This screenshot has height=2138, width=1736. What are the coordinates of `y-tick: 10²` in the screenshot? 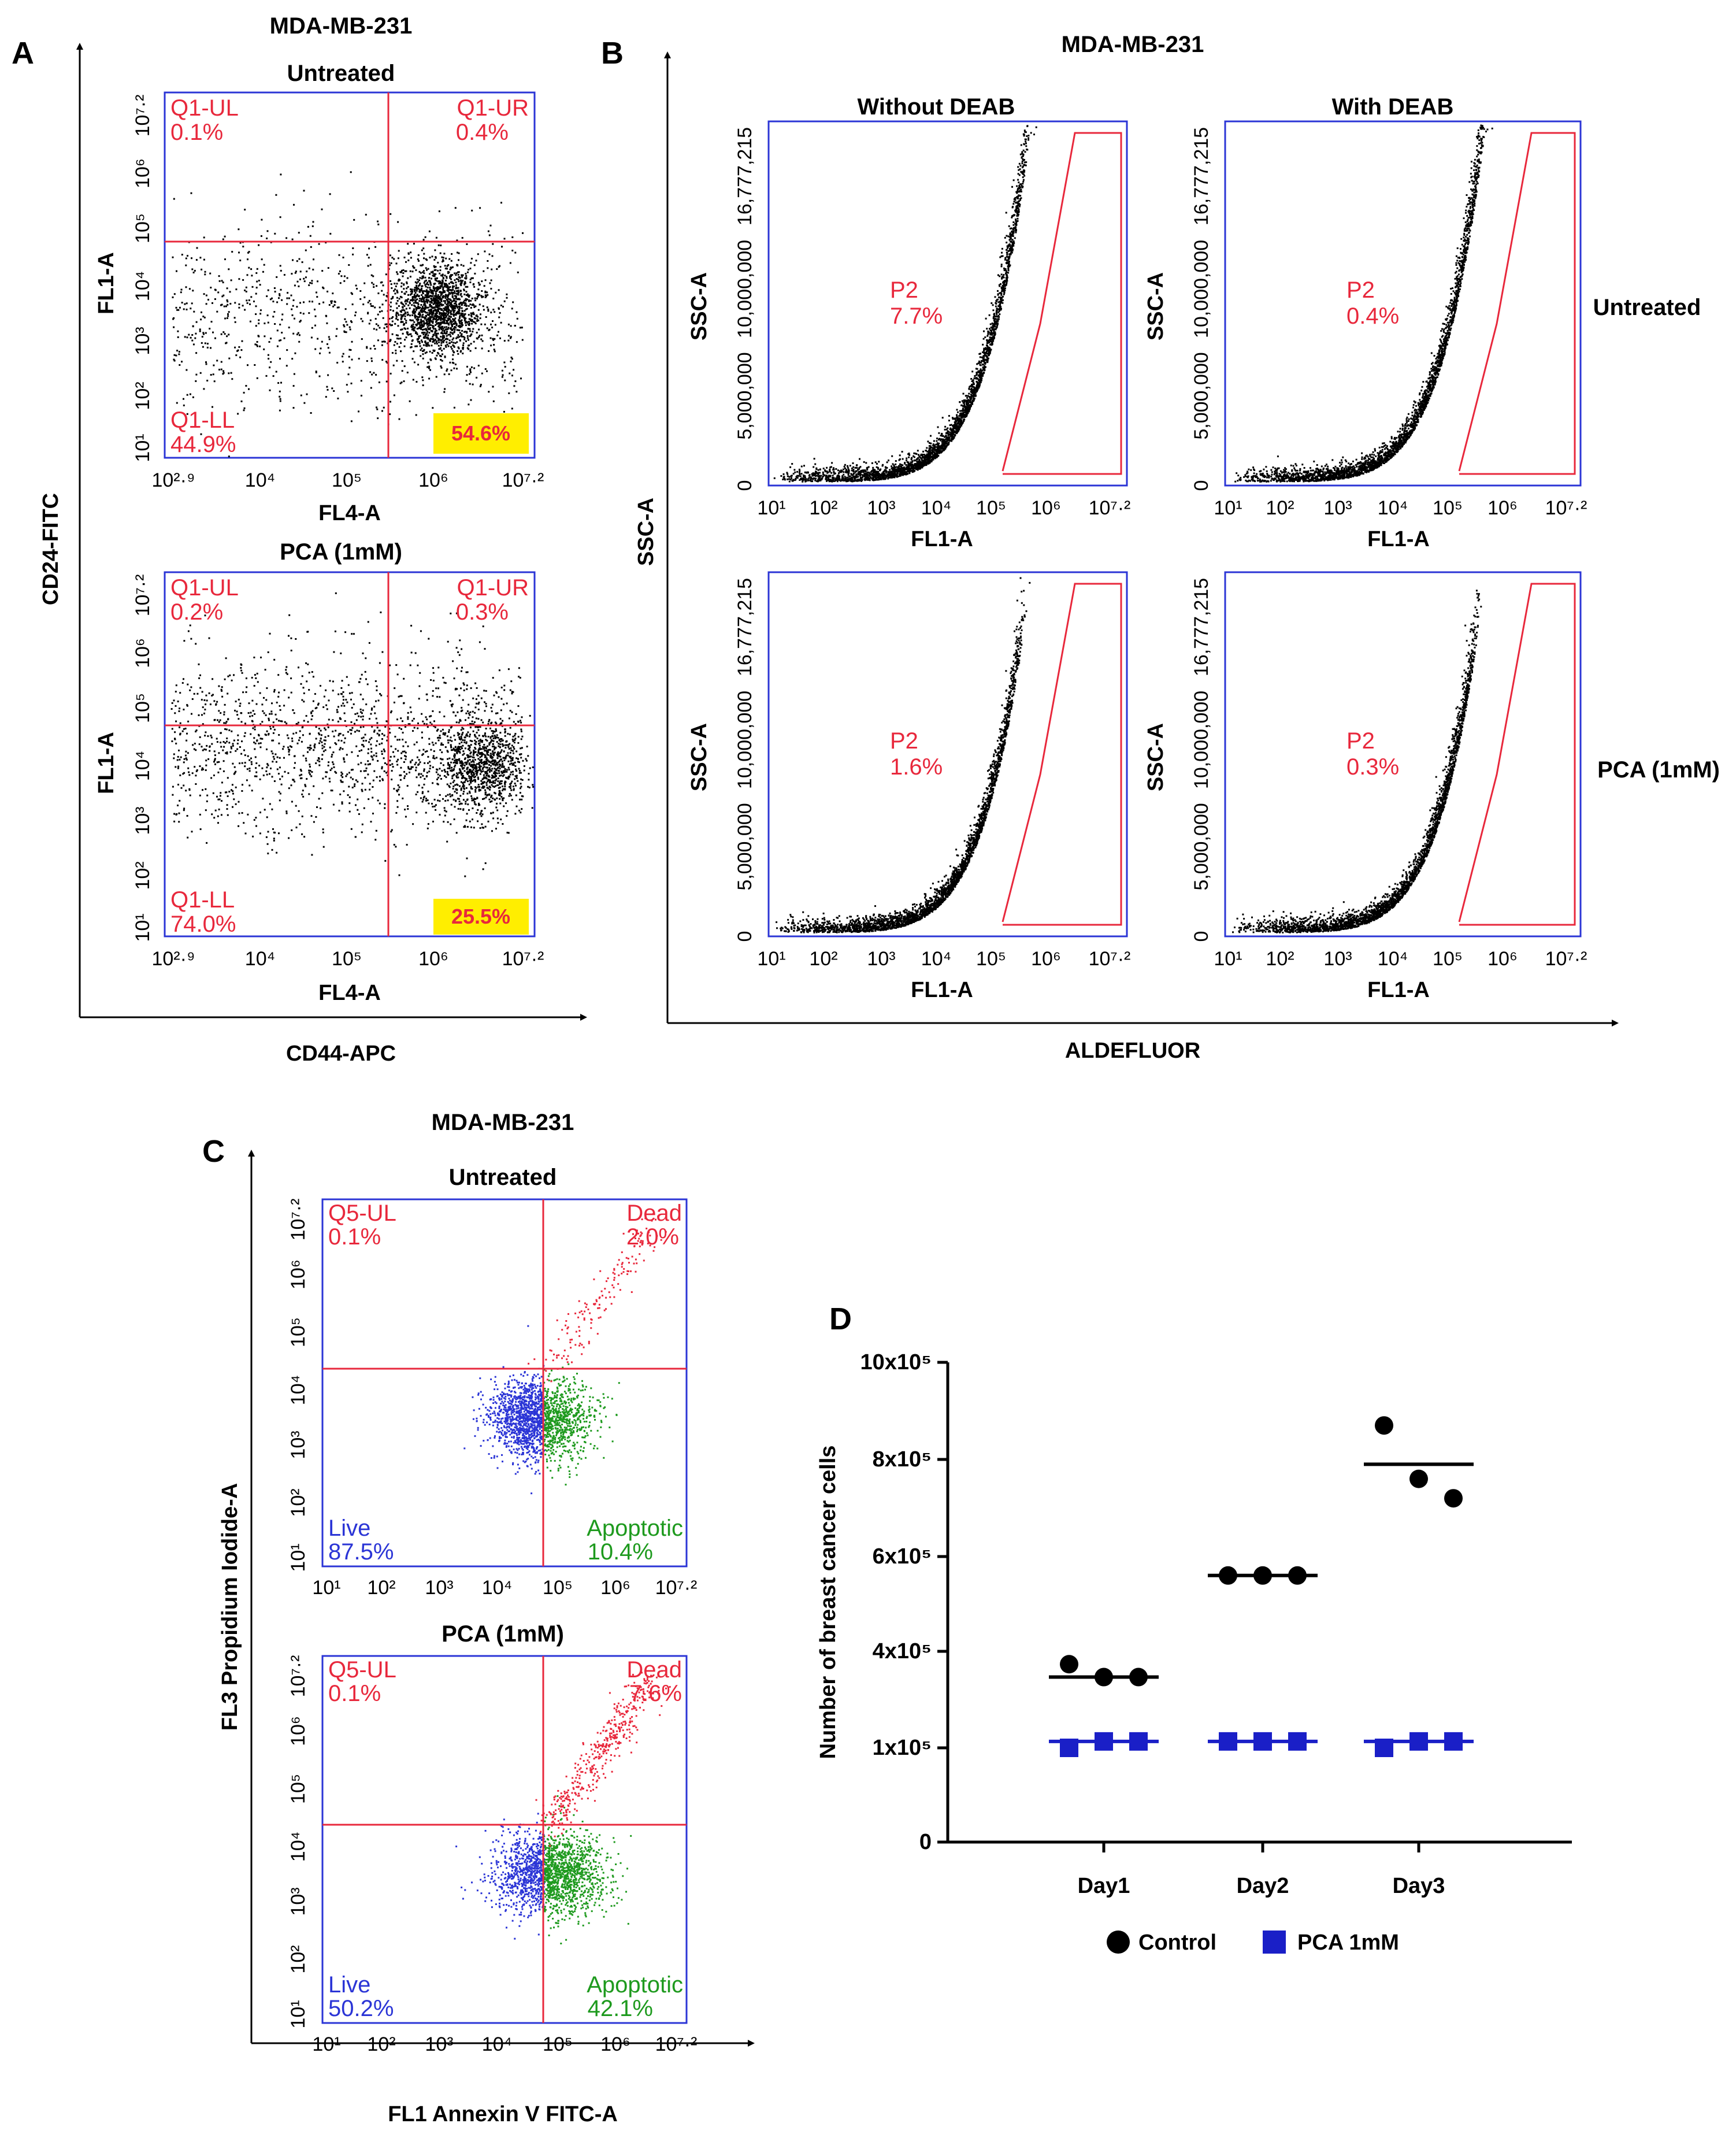 It's located at (143, 875).